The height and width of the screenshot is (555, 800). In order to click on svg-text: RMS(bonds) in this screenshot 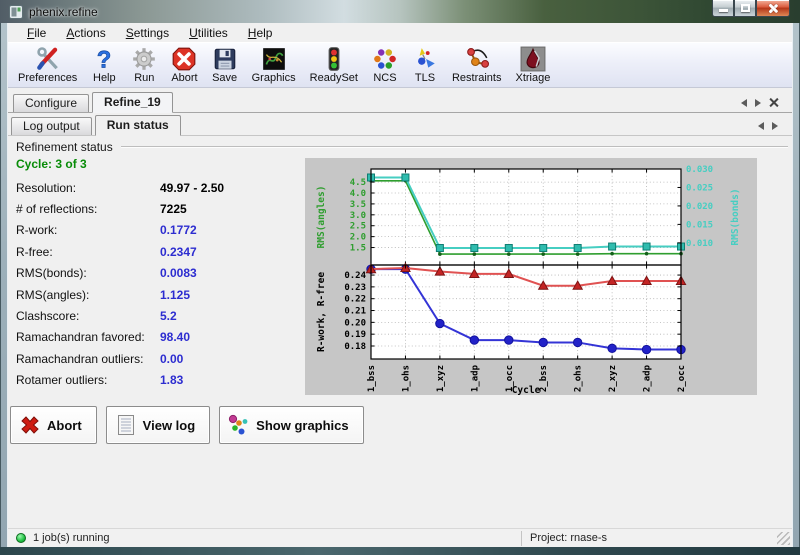, I will do `click(735, 216)`.